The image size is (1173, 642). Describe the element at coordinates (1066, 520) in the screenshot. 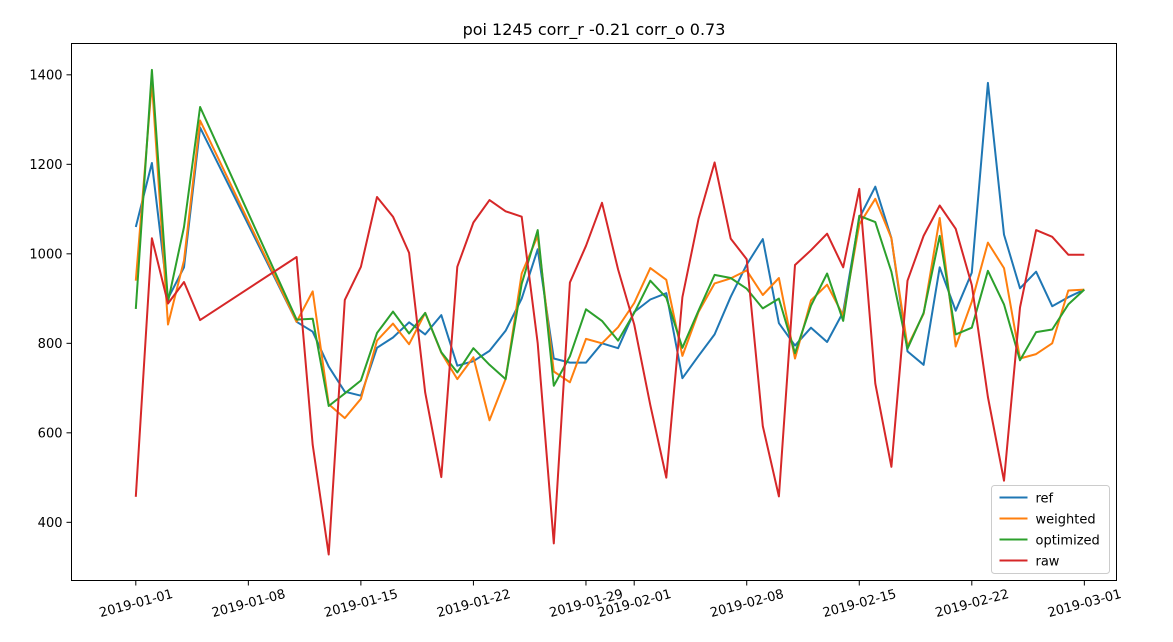

I see `legend-label-weighted: weighted` at that location.